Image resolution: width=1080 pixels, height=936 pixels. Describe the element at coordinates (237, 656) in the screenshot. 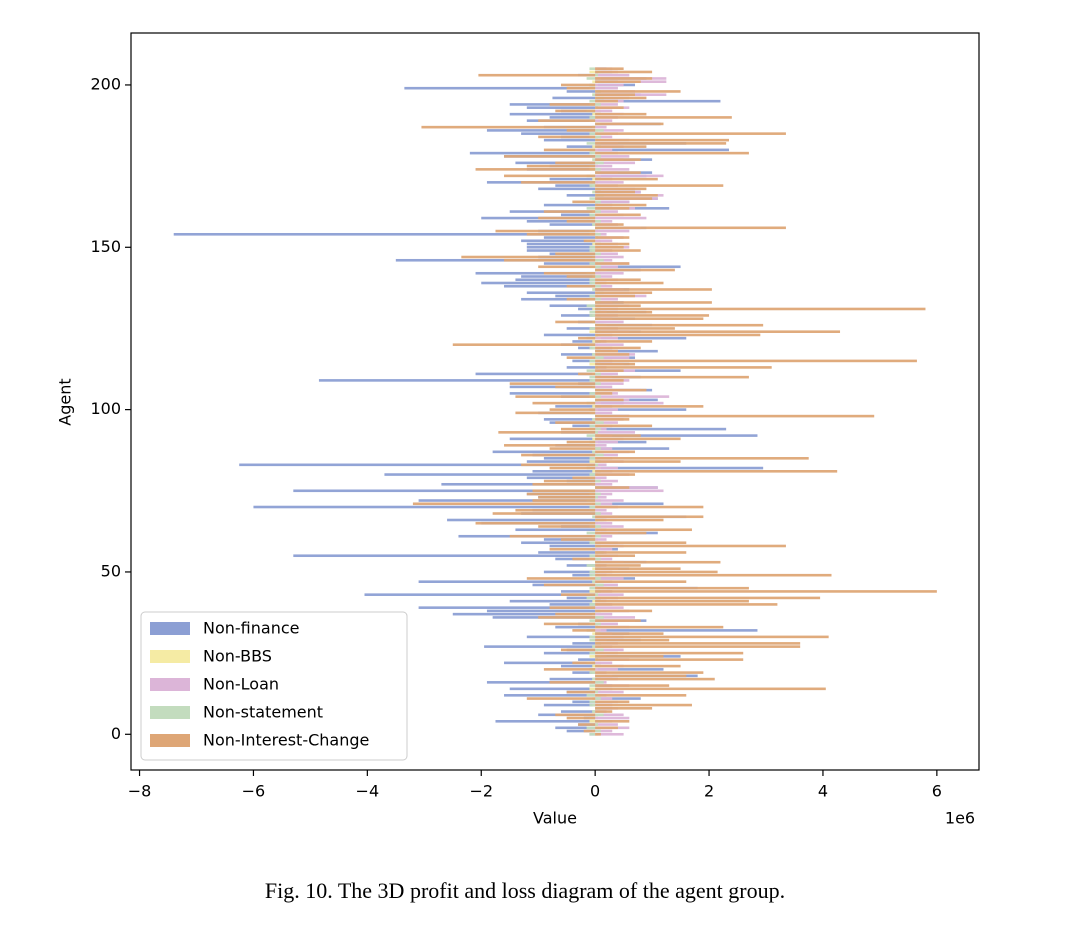

I see `legend-label: Non-BBS` at that location.